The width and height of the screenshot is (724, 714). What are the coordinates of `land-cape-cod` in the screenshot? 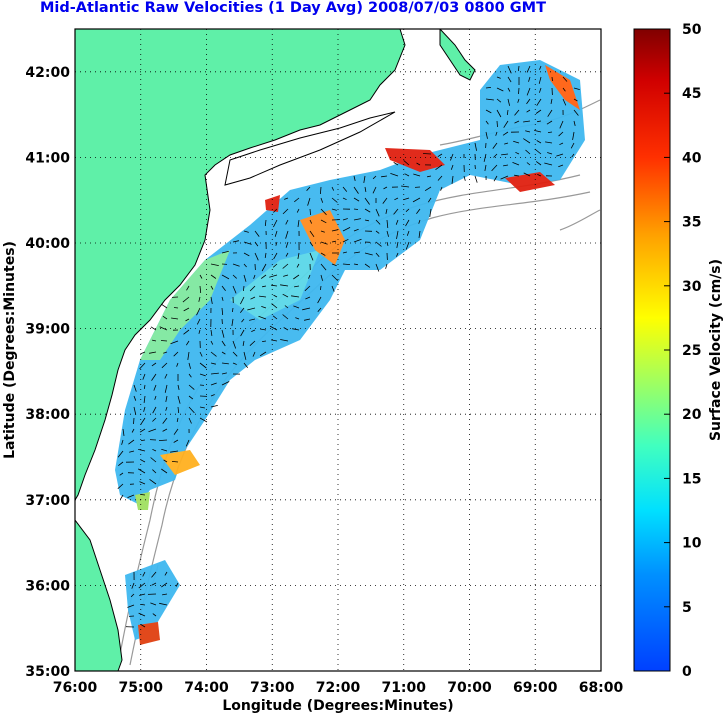 It's located at (457, 55).